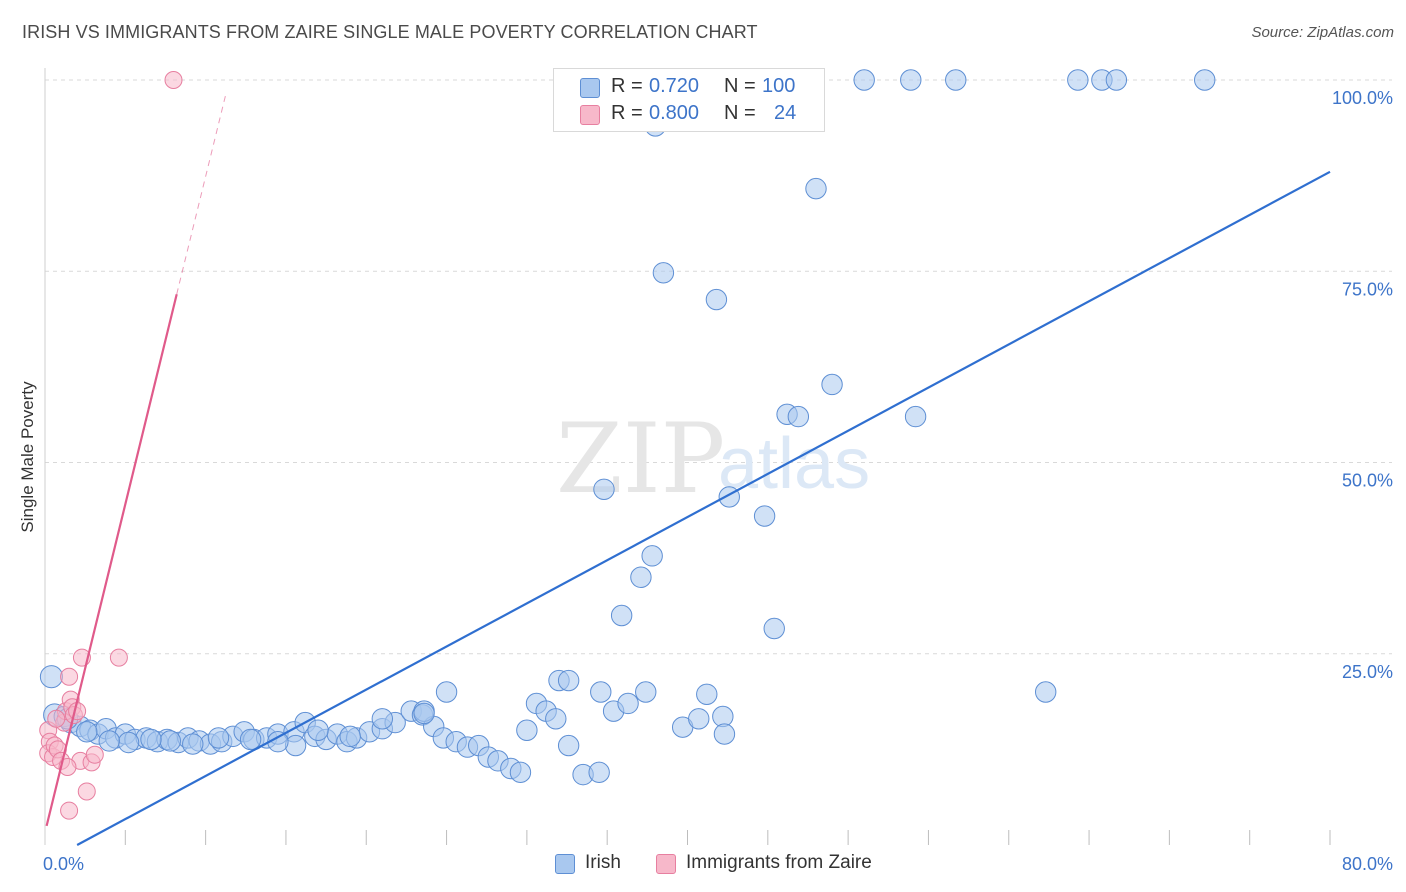  Describe the element at coordinates (779, 862) in the screenshot. I see `bottom-legend-label-zaire: Immigrants from Zaire` at that location.